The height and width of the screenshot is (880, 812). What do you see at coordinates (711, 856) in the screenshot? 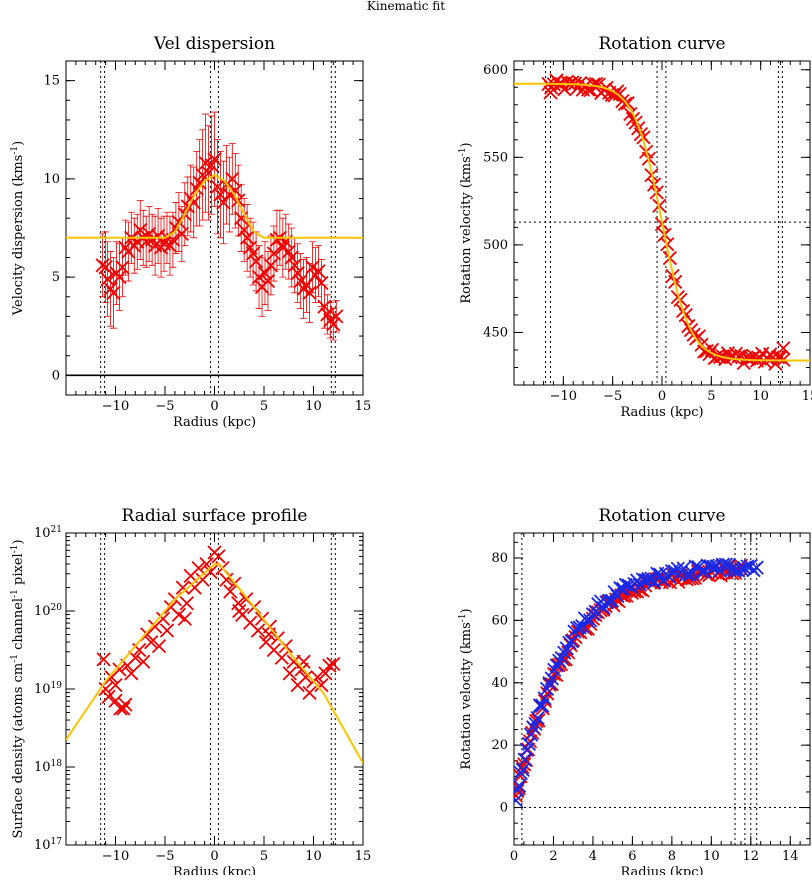
I see `x-tick-label: 10` at bounding box center [711, 856].